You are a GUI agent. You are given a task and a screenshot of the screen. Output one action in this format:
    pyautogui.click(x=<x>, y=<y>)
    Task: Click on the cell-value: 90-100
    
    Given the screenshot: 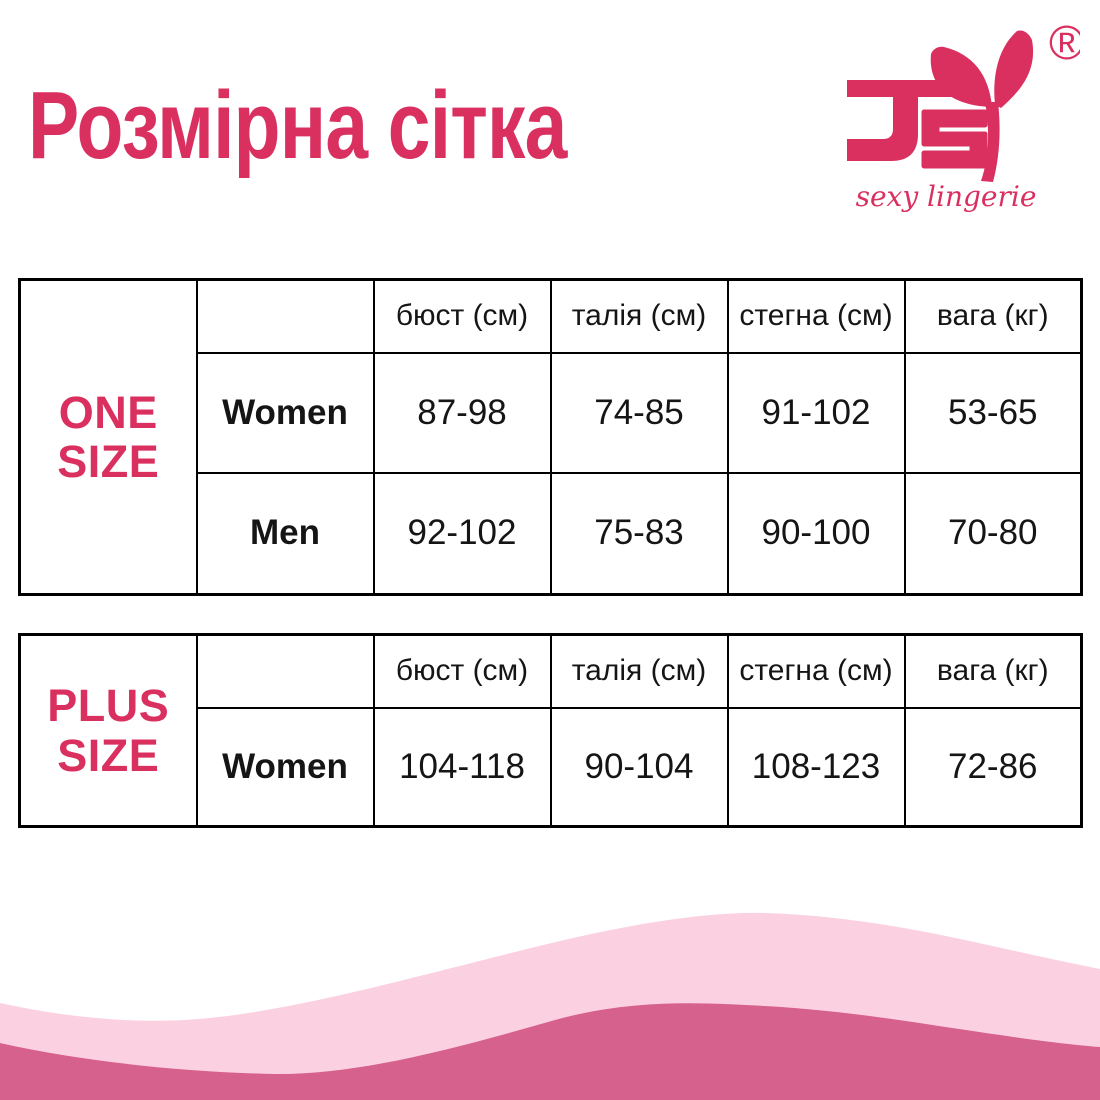 What is the action you would take?
    pyautogui.click(x=816, y=533)
    